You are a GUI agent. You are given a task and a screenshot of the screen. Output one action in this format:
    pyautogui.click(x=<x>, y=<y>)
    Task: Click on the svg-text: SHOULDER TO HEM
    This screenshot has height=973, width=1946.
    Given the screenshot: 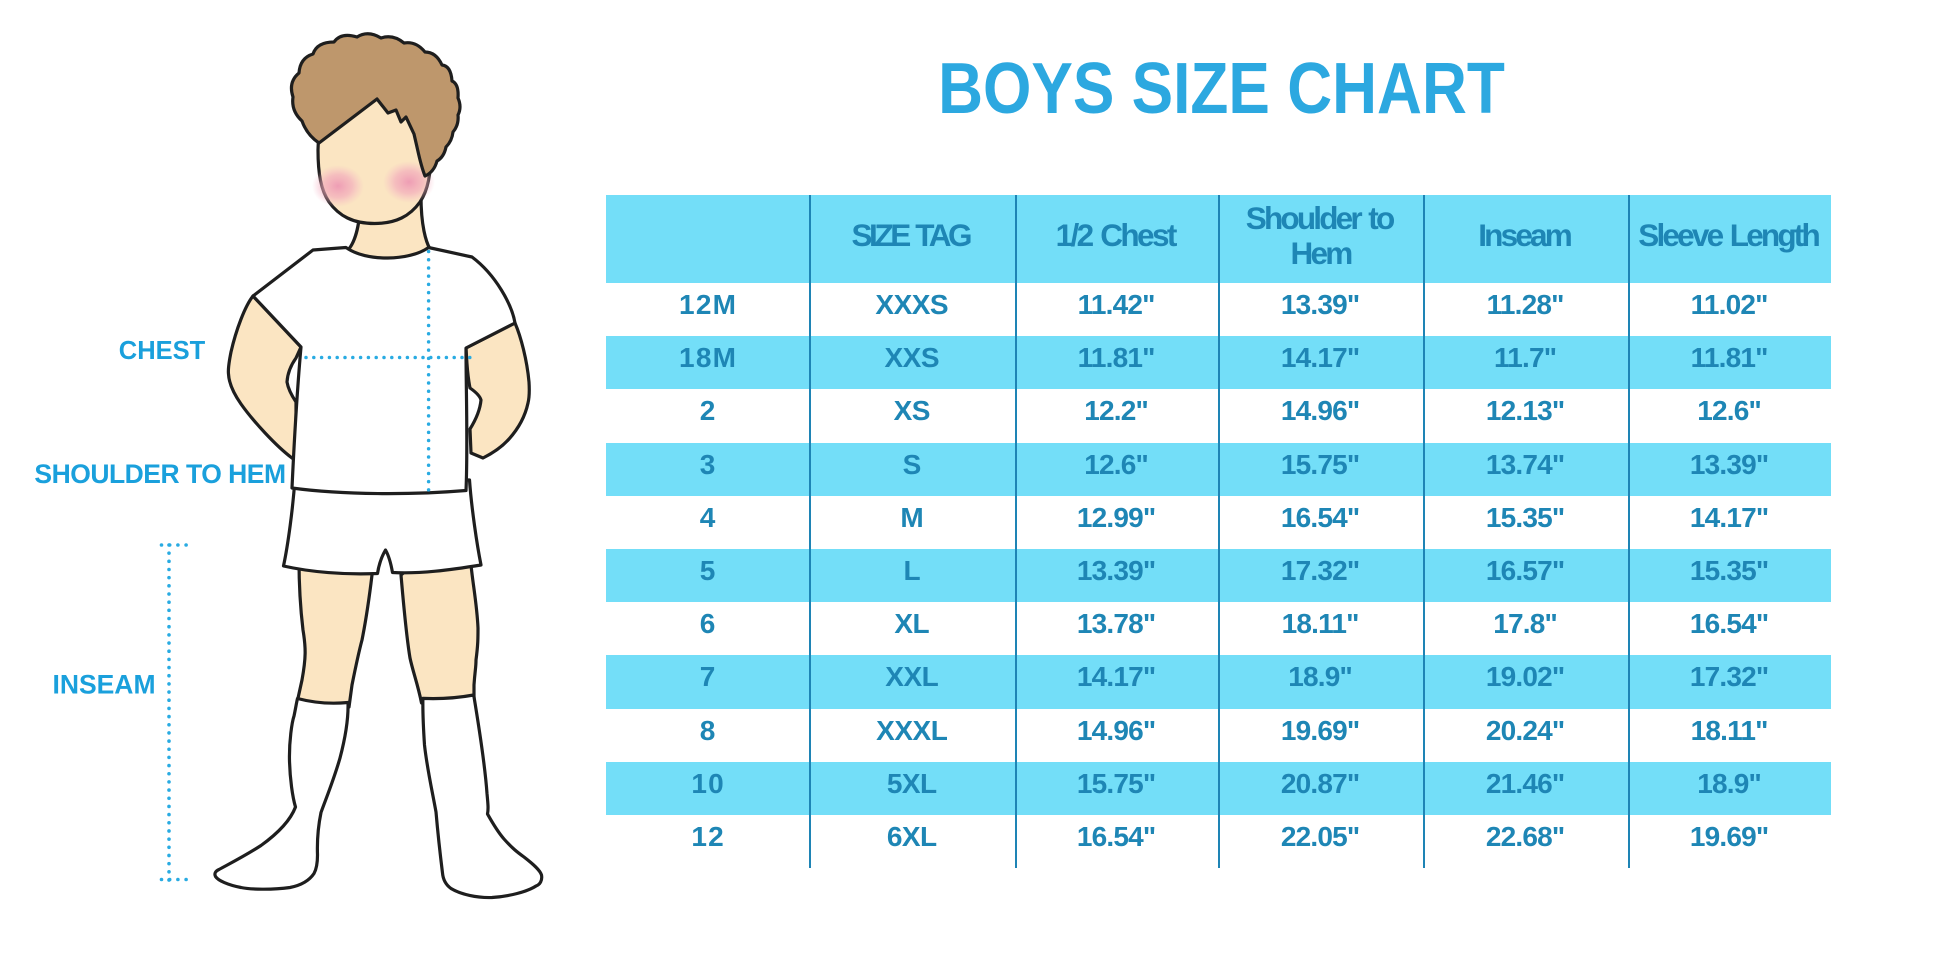 What is the action you would take?
    pyautogui.click(x=159, y=474)
    